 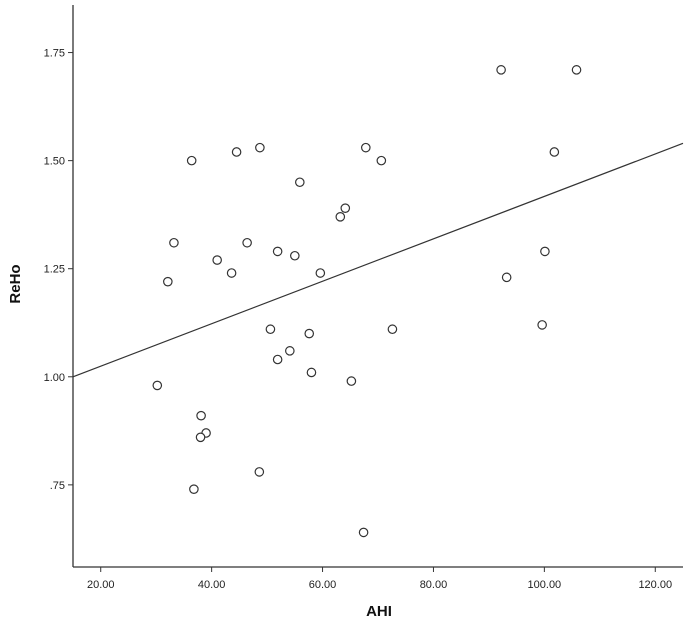 What do you see at coordinates (212, 585) in the screenshot?
I see `x-tick-label: 40.00` at bounding box center [212, 585].